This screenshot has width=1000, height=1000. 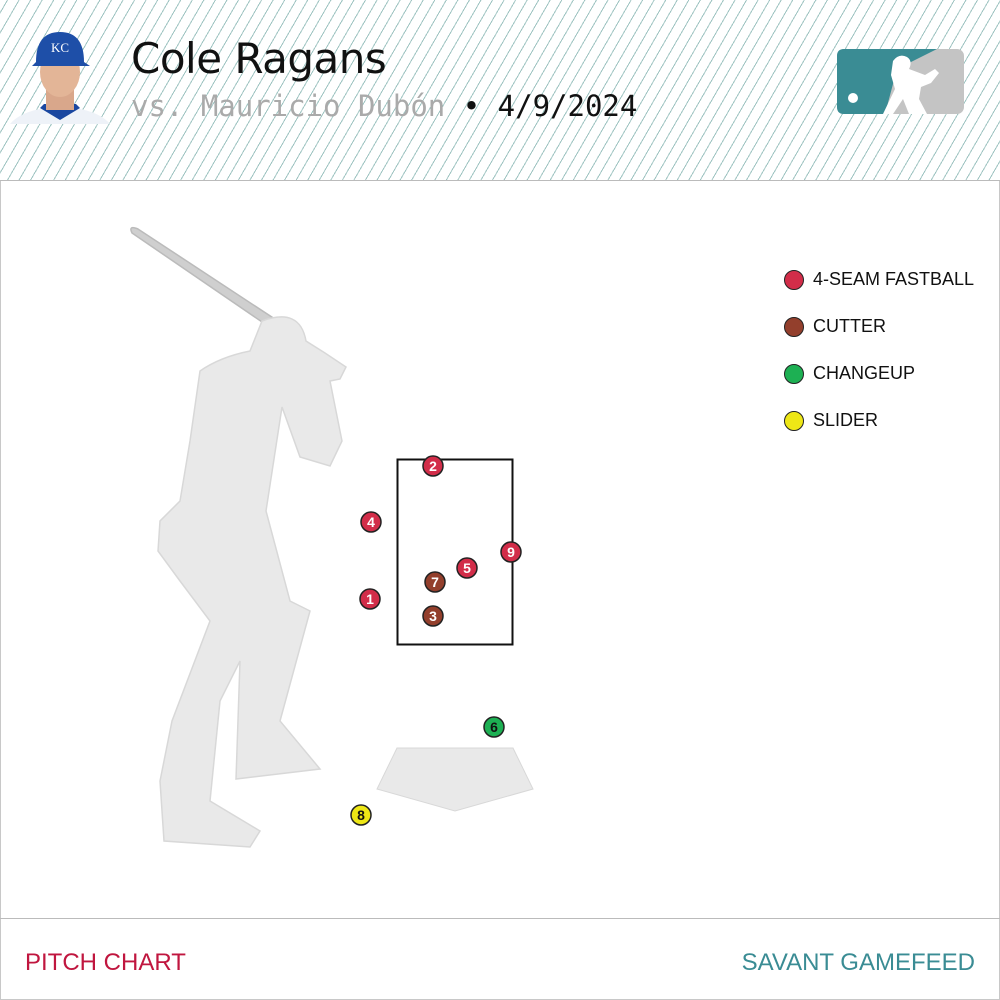 What do you see at coordinates (846, 420) in the screenshot?
I see `legend-label: SLIDER` at bounding box center [846, 420].